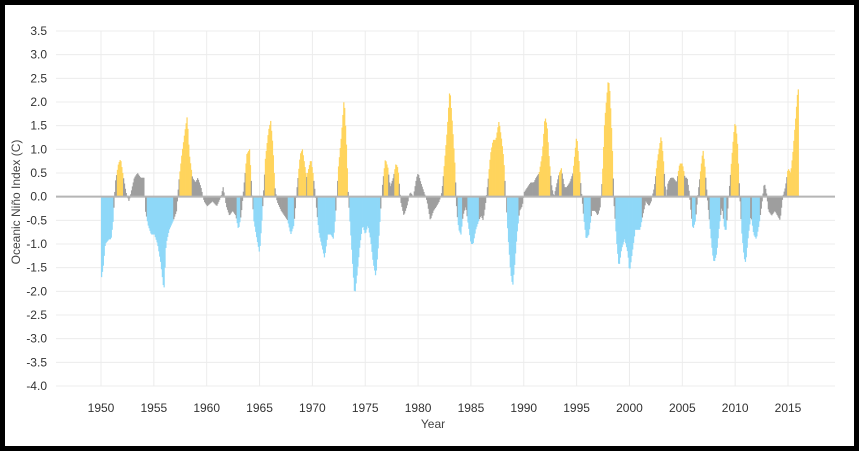 The height and width of the screenshot is (451, 859). Describe the element at coordinates (418, 408) in the screenshot. I see `x-tick-label: 1980` at that location.